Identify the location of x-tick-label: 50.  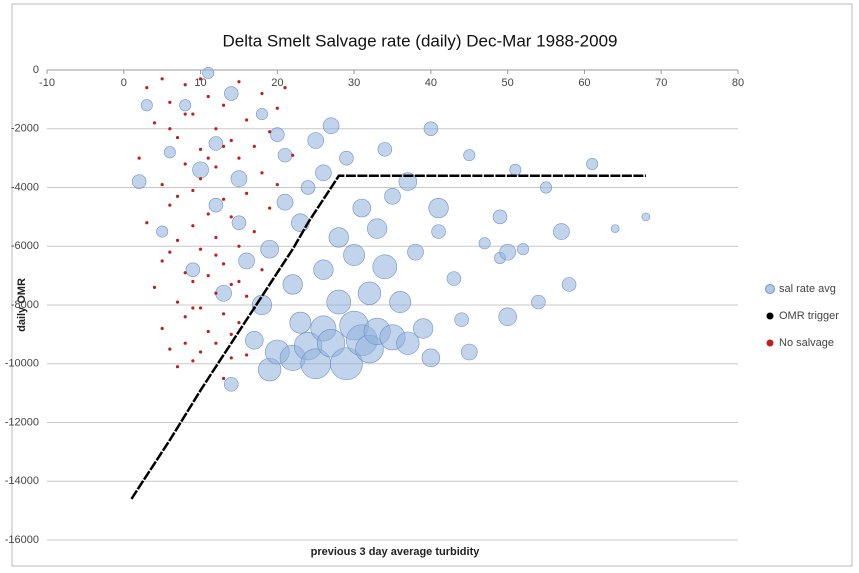
(508, 83).